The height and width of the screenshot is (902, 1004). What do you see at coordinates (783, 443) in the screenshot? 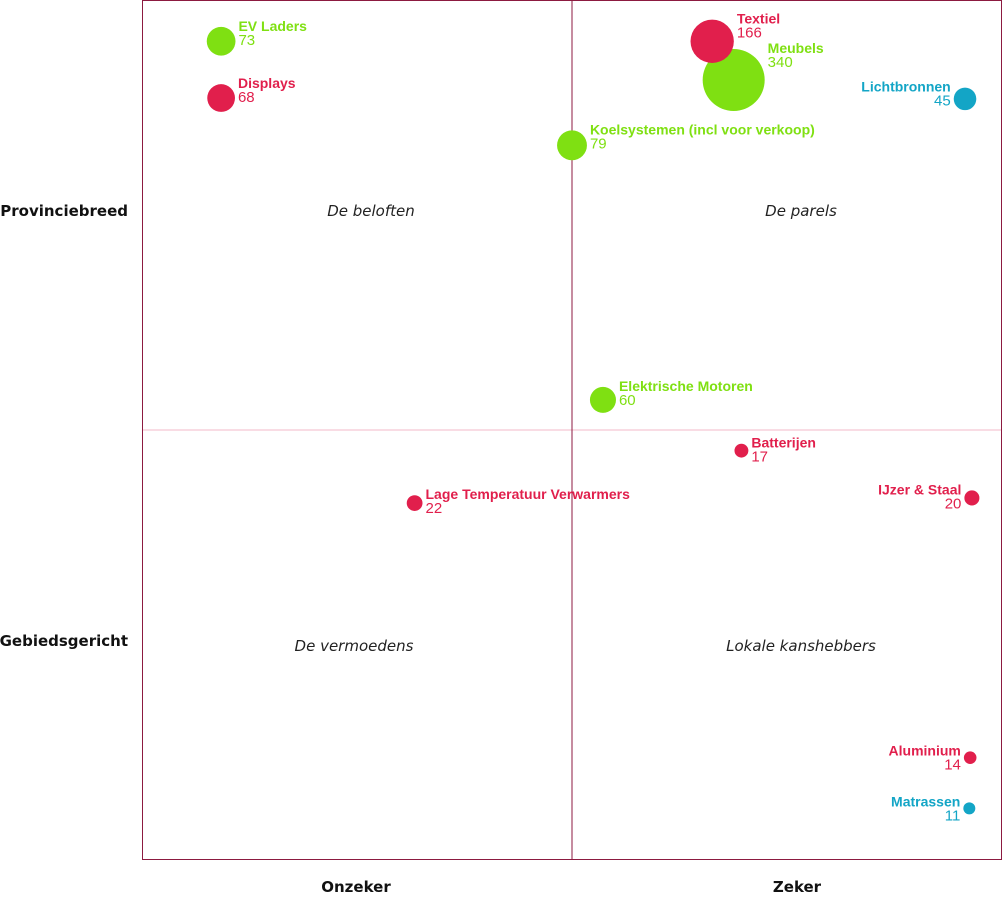
I see `bubble-label-batterijen: Batterijen` at bounding box center [783, 443].